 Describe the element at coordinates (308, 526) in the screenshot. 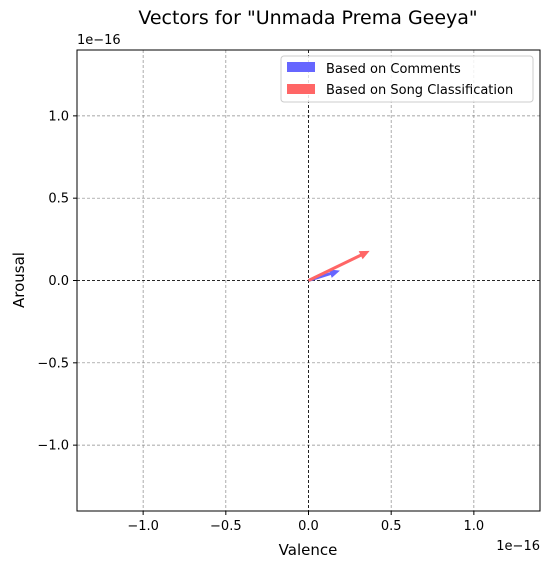

I see `x-tick-label: 0.0` at that location.